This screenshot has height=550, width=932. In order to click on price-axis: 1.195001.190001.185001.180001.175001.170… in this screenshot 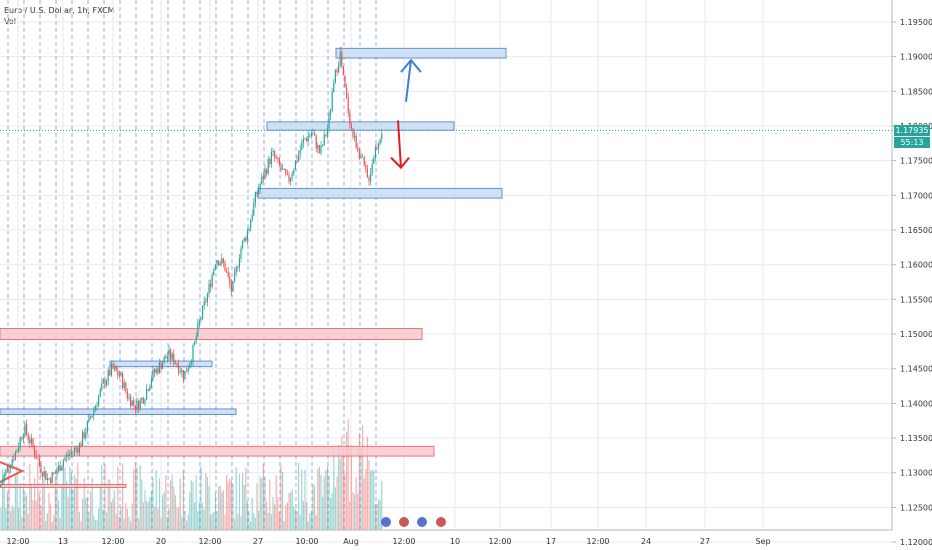, I will do `click(911, 273)`.